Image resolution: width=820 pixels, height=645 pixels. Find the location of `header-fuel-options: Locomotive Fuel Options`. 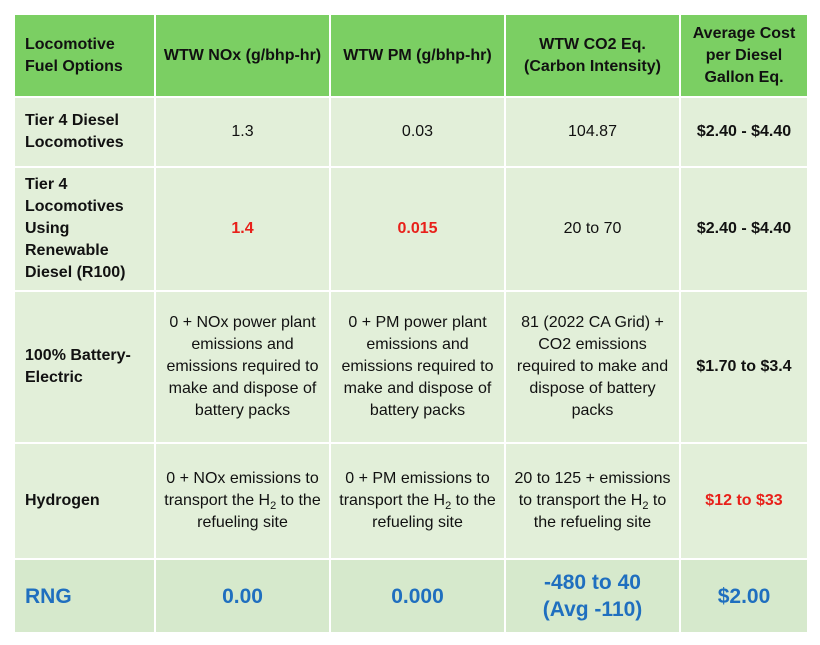

header-fuel-options: Locomotive Fuel Options is located at coordinates (84, 55).